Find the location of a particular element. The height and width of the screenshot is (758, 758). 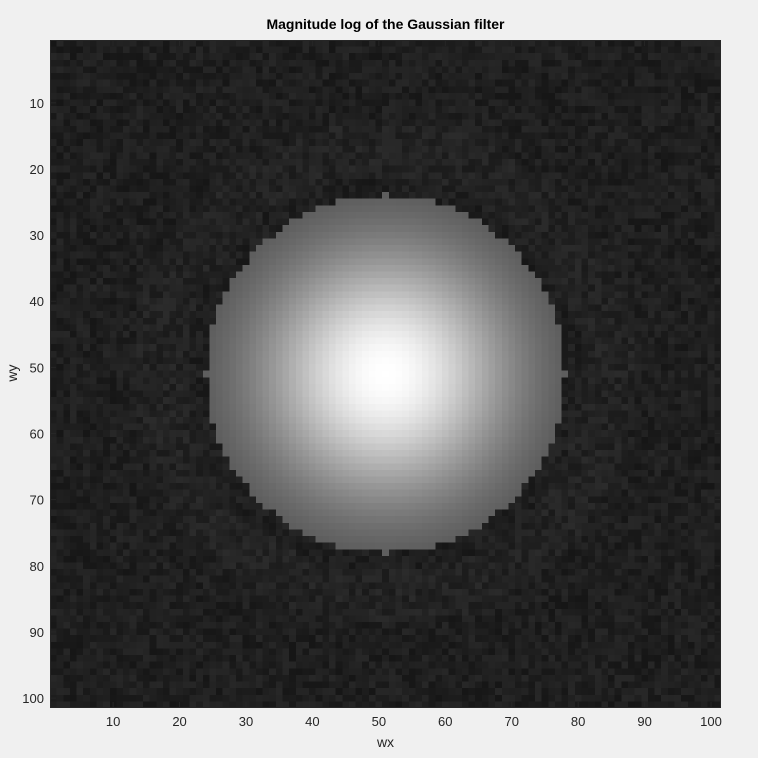

y-tick-label: 60 is located at coordinates (37, 434).